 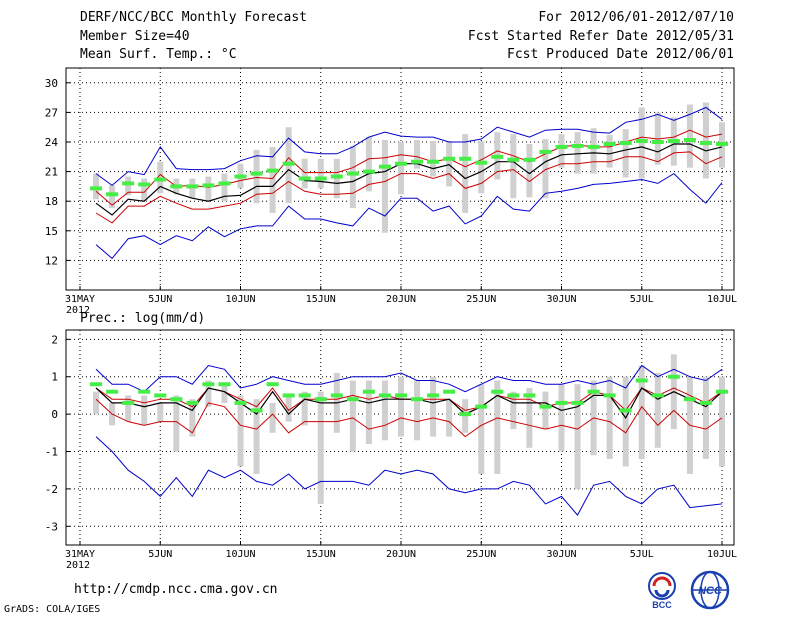 I want to click on y-tick-label: 1, so click(x=54, y=377).